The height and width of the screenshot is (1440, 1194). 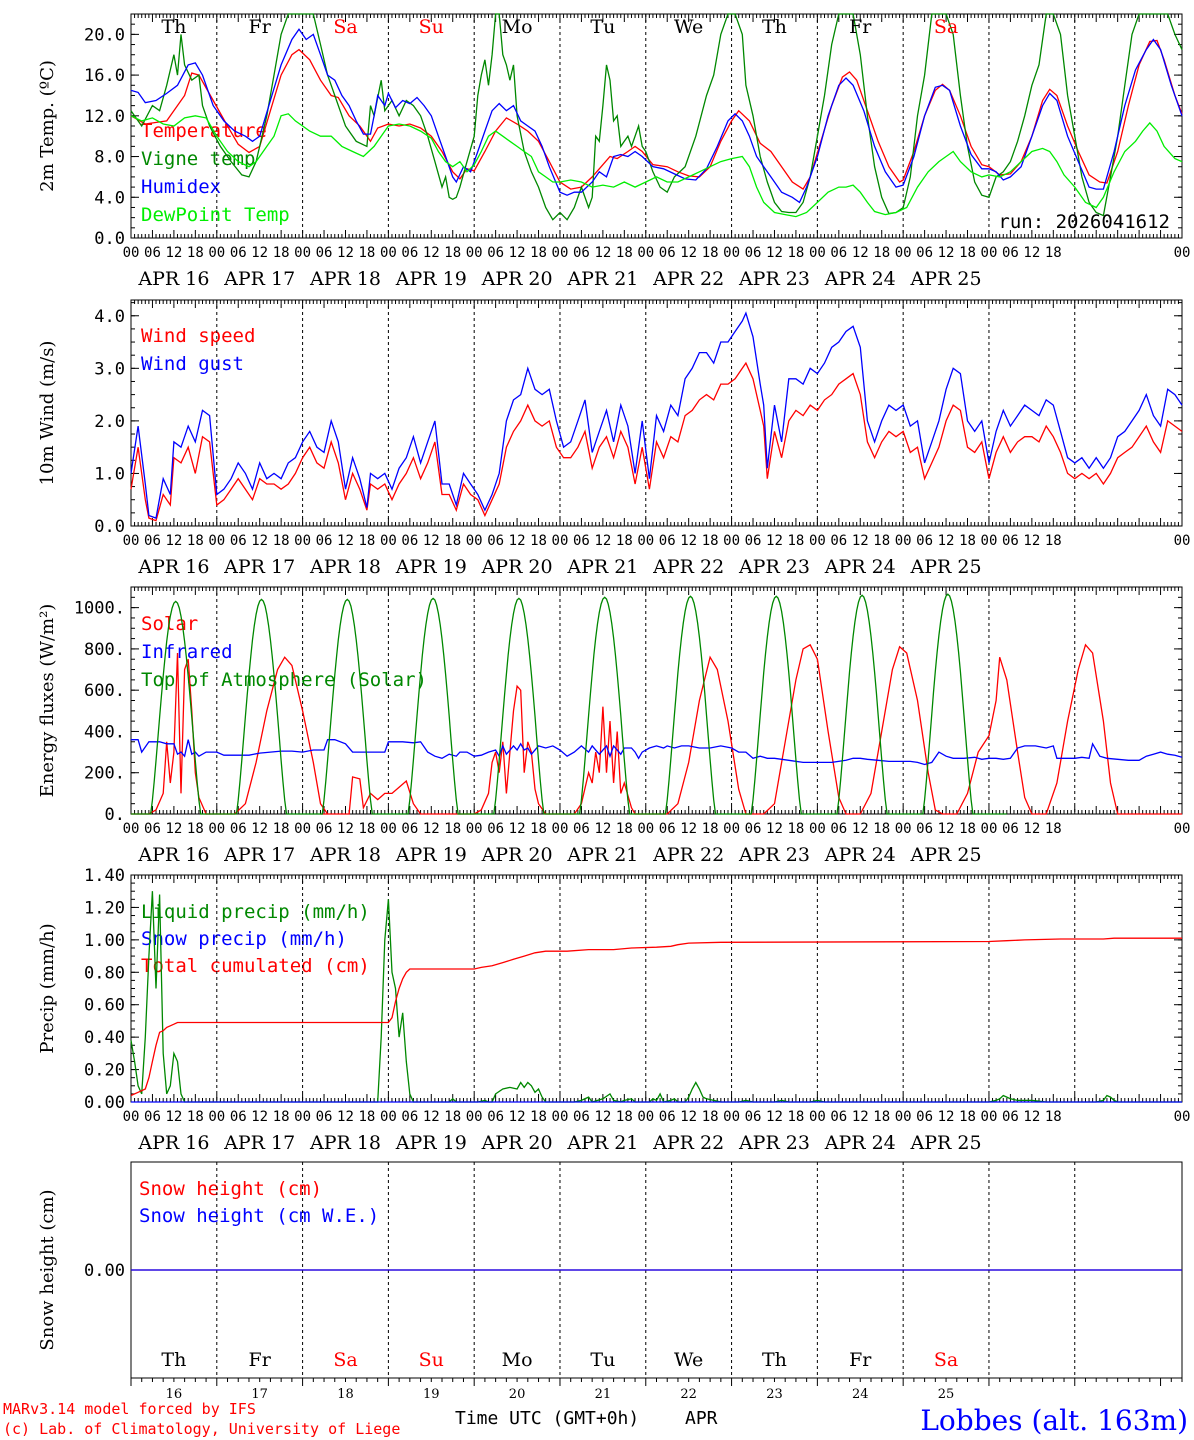 What do you see at coordinates (174, 1394) in the screenshot?
I see `day-number-label: 16` at bounding box center [174, 1394].